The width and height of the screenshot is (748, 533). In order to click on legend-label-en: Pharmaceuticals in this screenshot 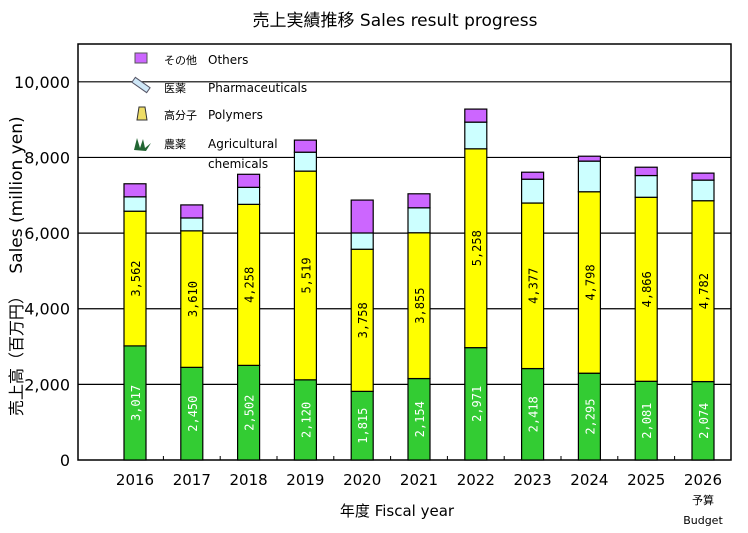, I will do `click(257, 88)`.